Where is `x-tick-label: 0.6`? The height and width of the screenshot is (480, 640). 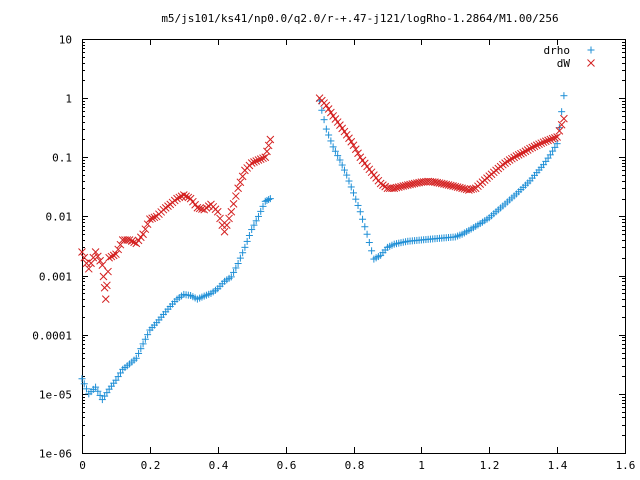 x-tick-label: 0.6 is located at coordinates (287, 465).